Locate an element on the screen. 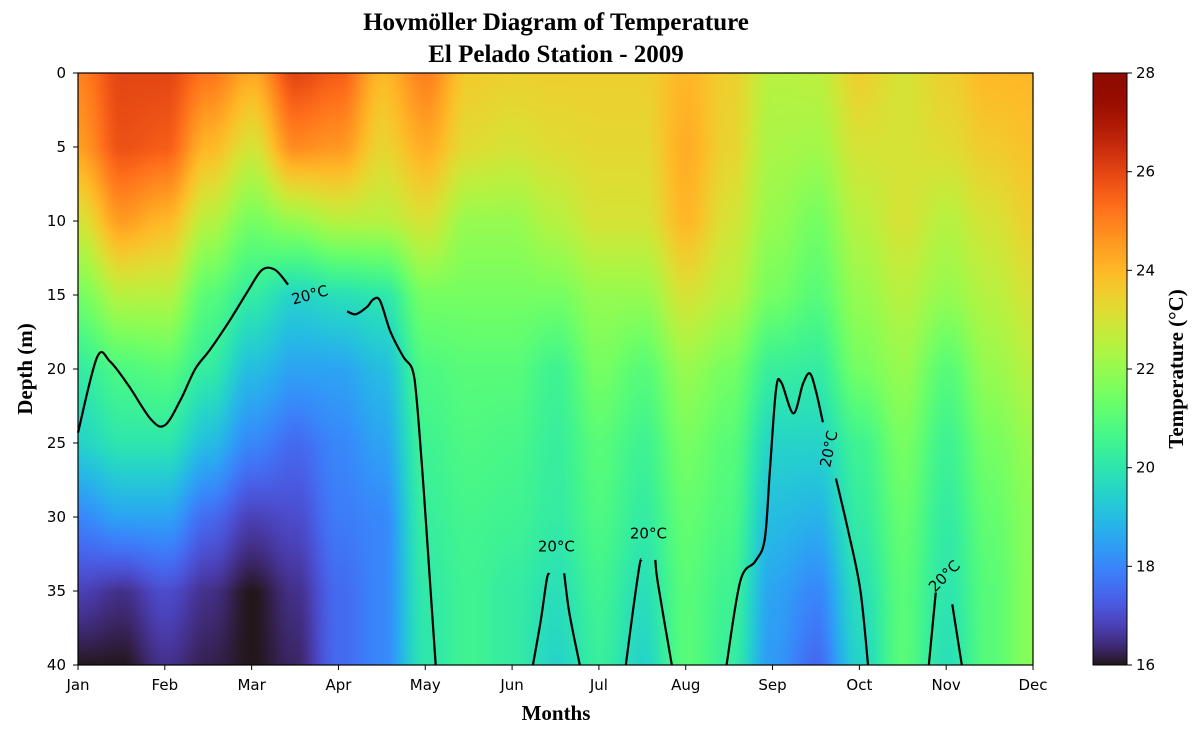 The image size is (1200, 738). colorbar-axis: 16 18 20 22 24 26 28 is located at coordinates (1141, 369).